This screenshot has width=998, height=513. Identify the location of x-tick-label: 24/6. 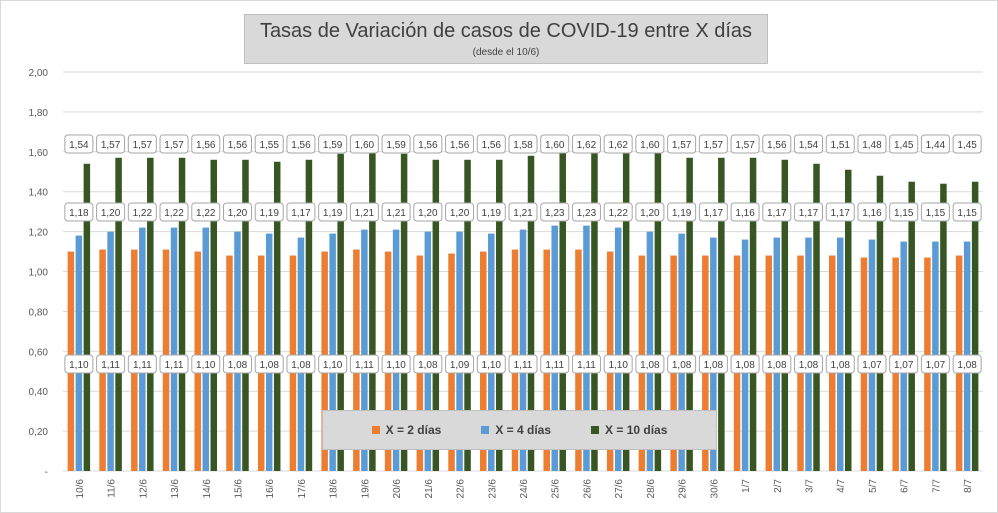
(524, 489).